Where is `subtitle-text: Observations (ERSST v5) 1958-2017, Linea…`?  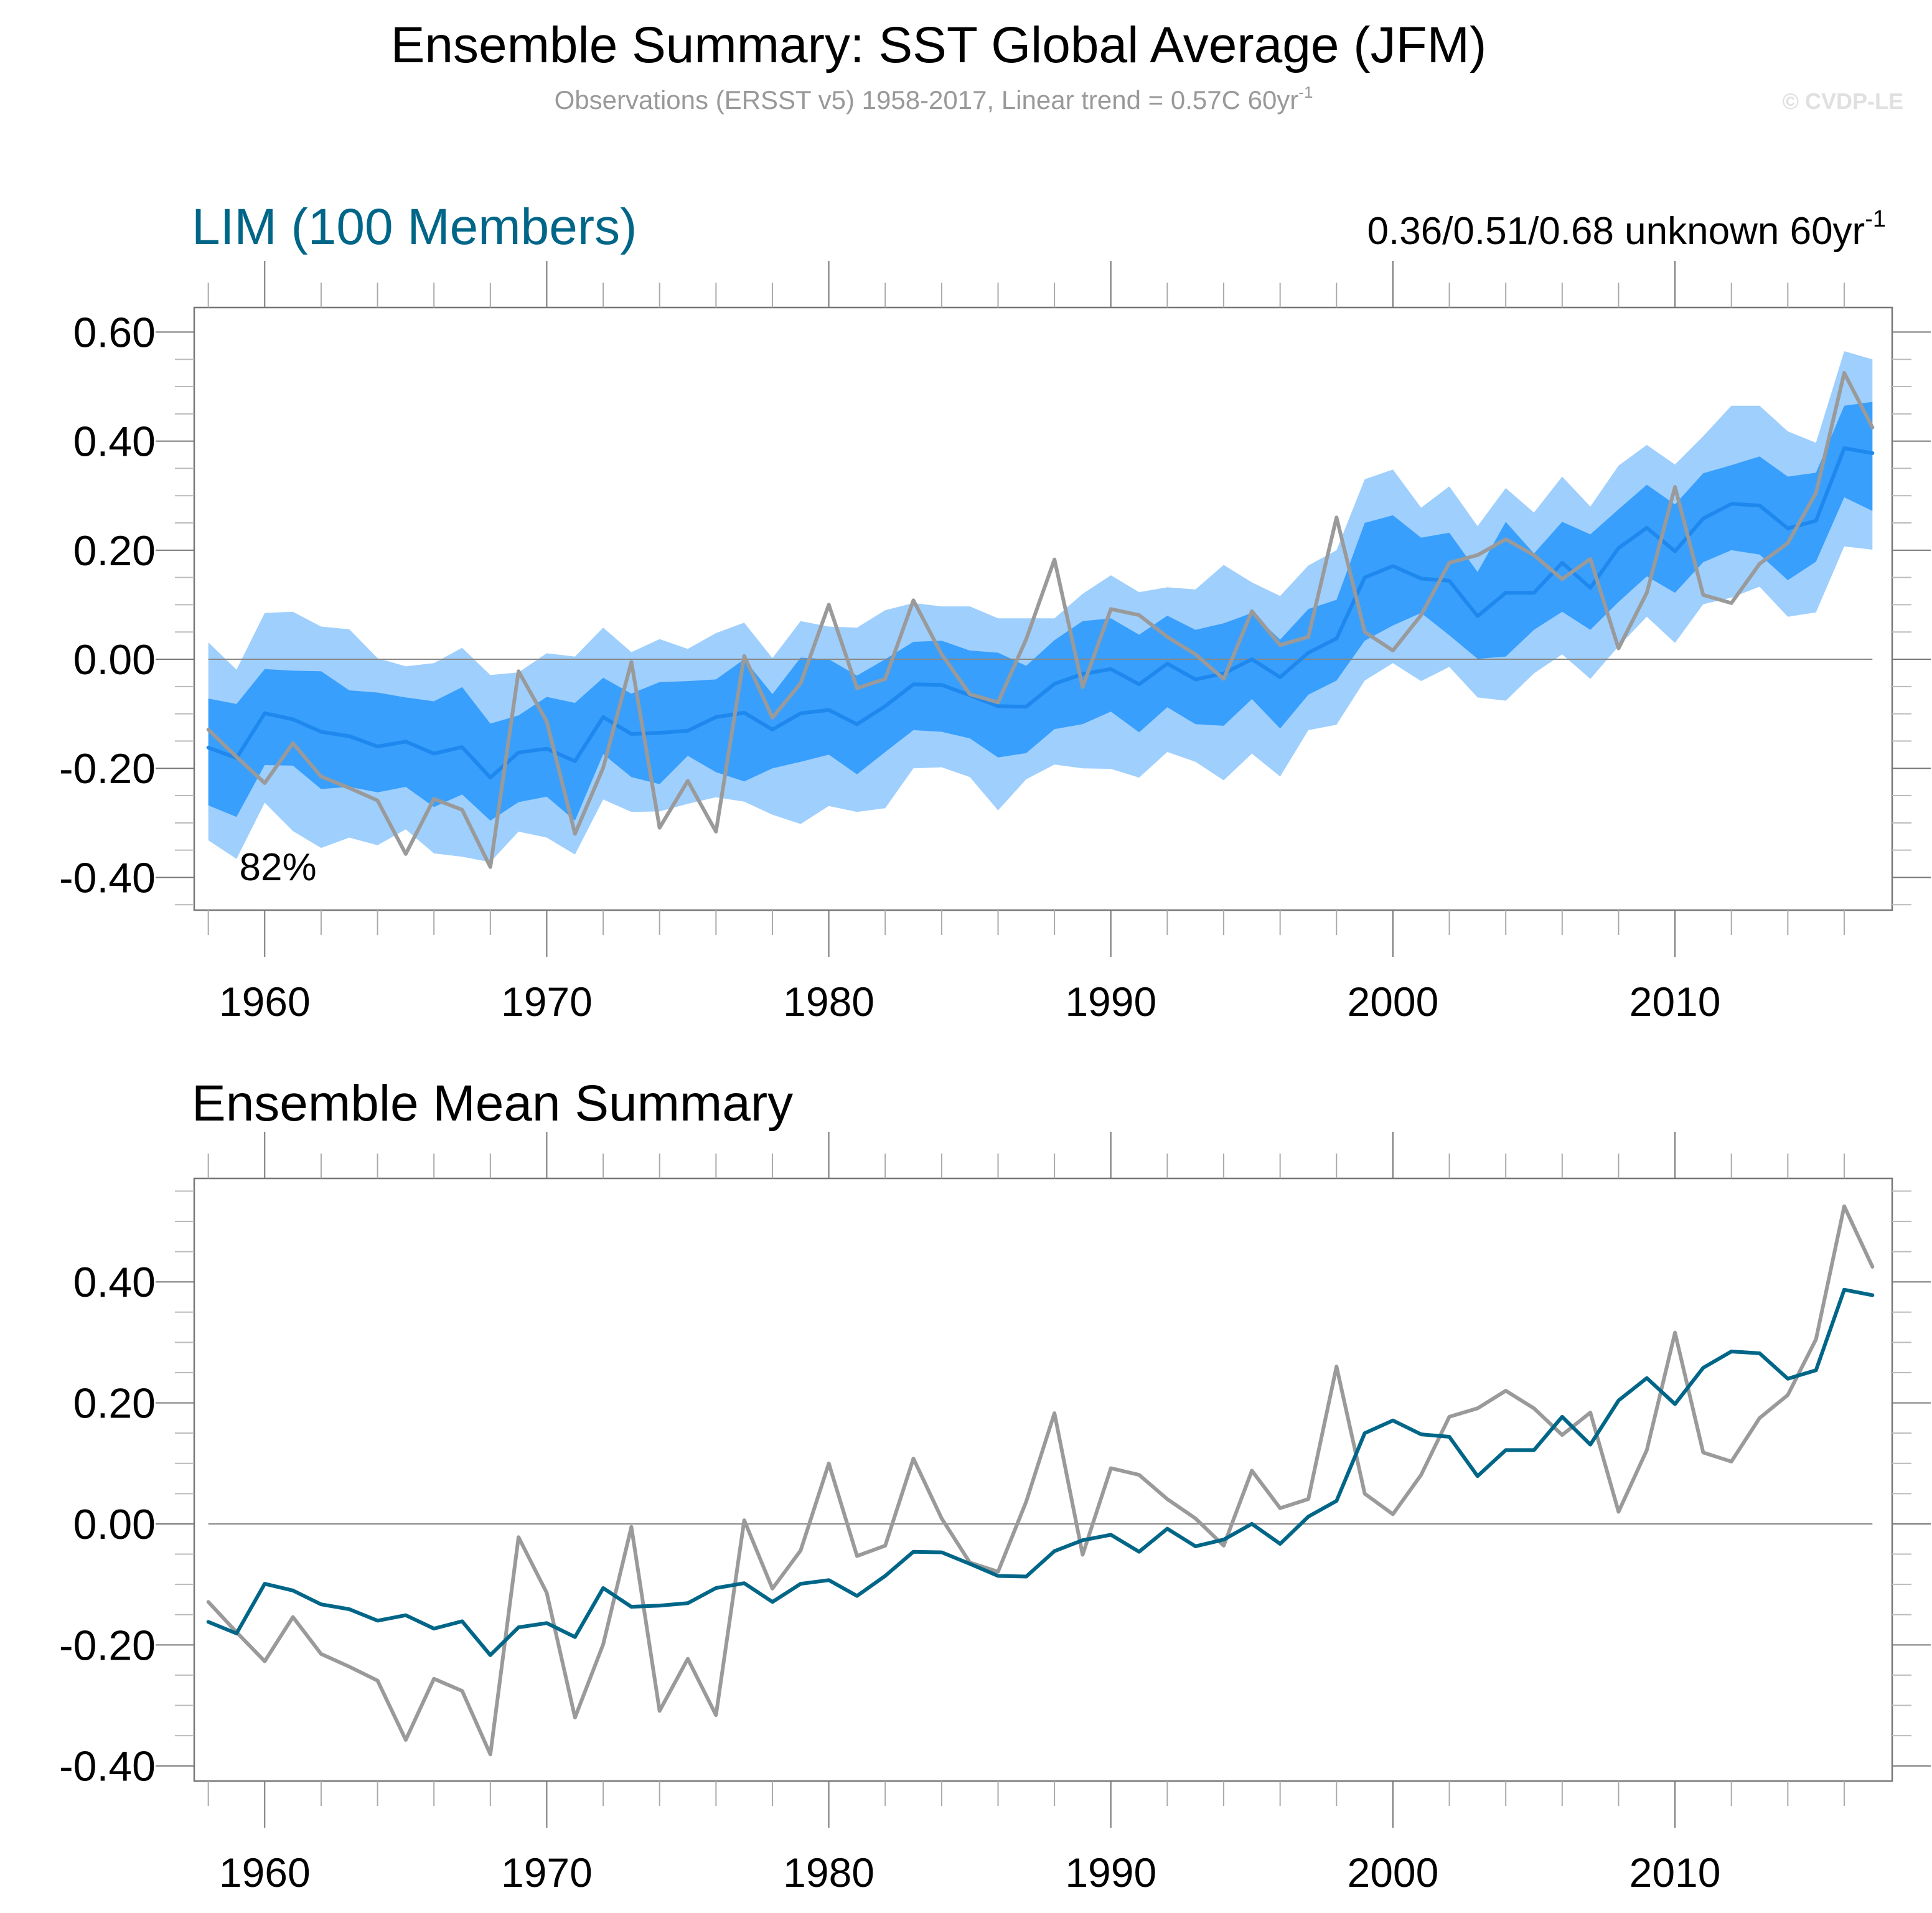 subtitle-text: Observations (ERSST v5) 1958-2017, Linea… is located at coordinates (927, 100).